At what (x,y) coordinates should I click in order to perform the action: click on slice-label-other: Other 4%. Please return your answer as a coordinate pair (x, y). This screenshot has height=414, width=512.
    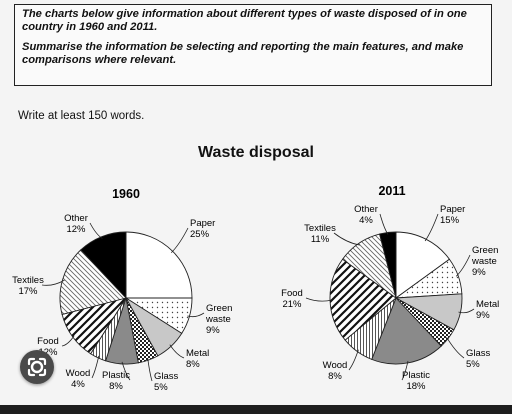
    Looking at the image, I should click on (366, 215).